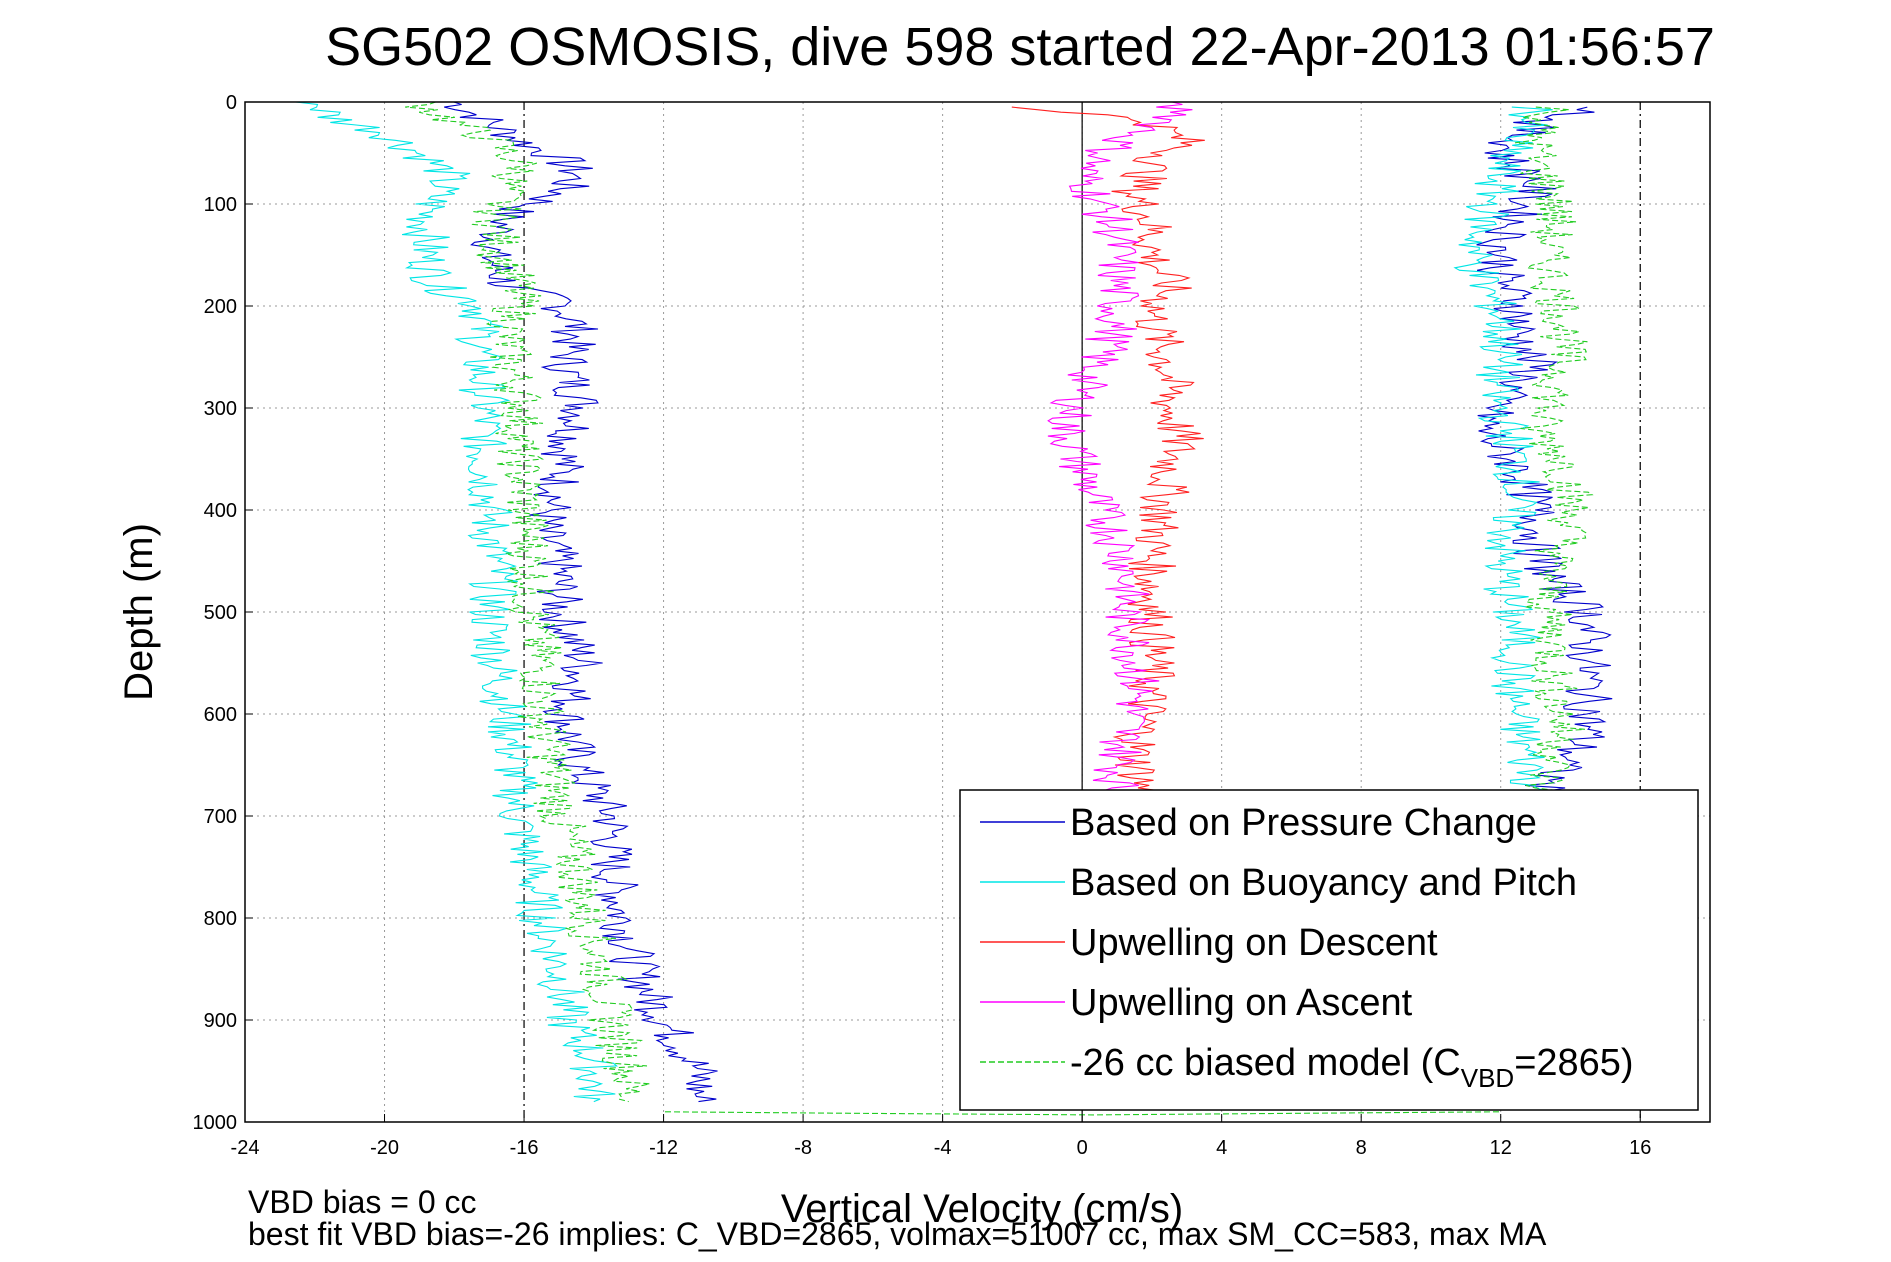  I want to click on y-tick-label: 1000, so click(215, 1123).